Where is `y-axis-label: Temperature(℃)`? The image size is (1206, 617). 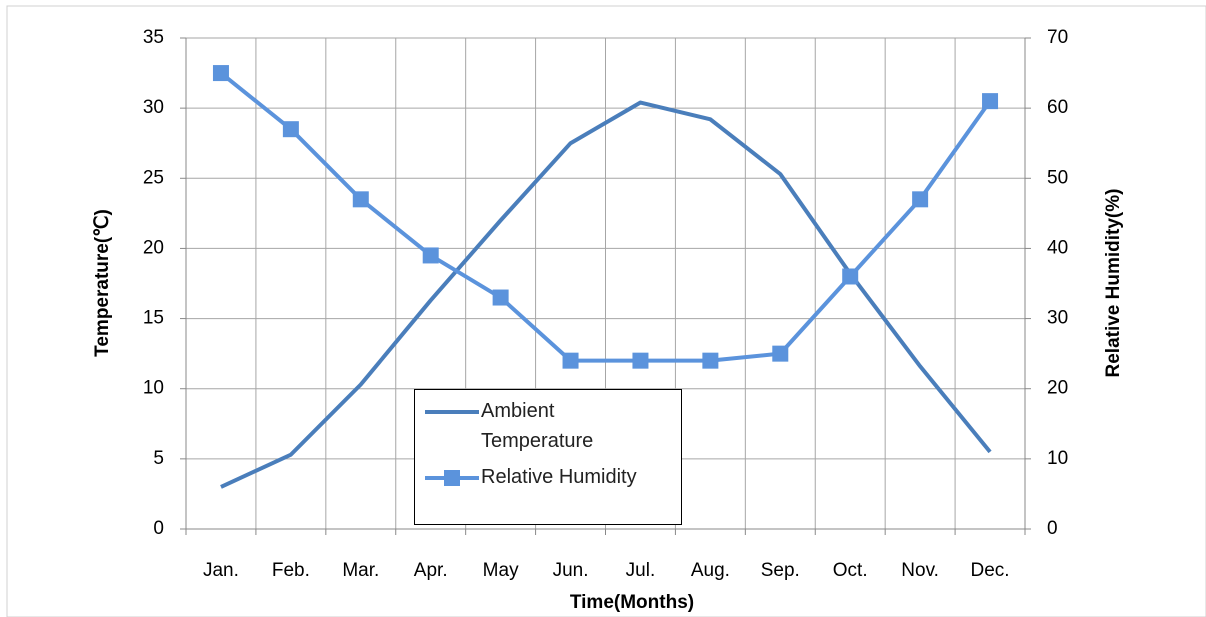 y-axis-label: Temperature(℃) is located at coordinates (102, 283).